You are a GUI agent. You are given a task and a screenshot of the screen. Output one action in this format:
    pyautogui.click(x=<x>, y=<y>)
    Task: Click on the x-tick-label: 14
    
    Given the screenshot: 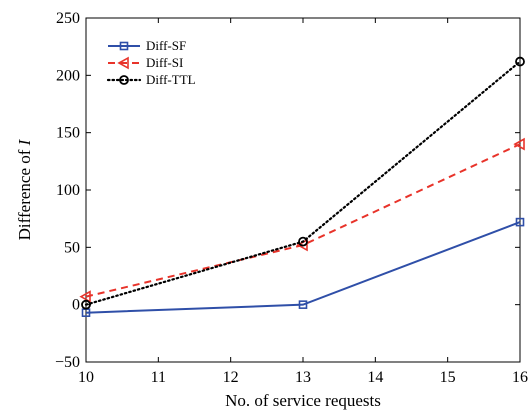 What is the action you would take?
    pyautogui.click(x=375, y=377)
    